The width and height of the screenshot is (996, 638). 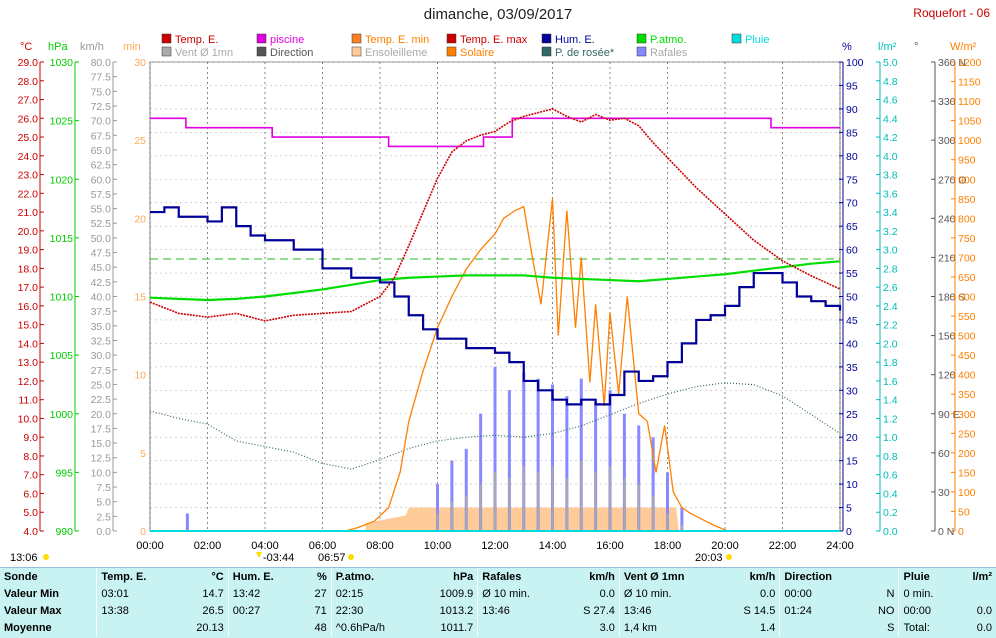 I want to click on wind-axis-tick-label: 65.0, so click(x=101, y=151).